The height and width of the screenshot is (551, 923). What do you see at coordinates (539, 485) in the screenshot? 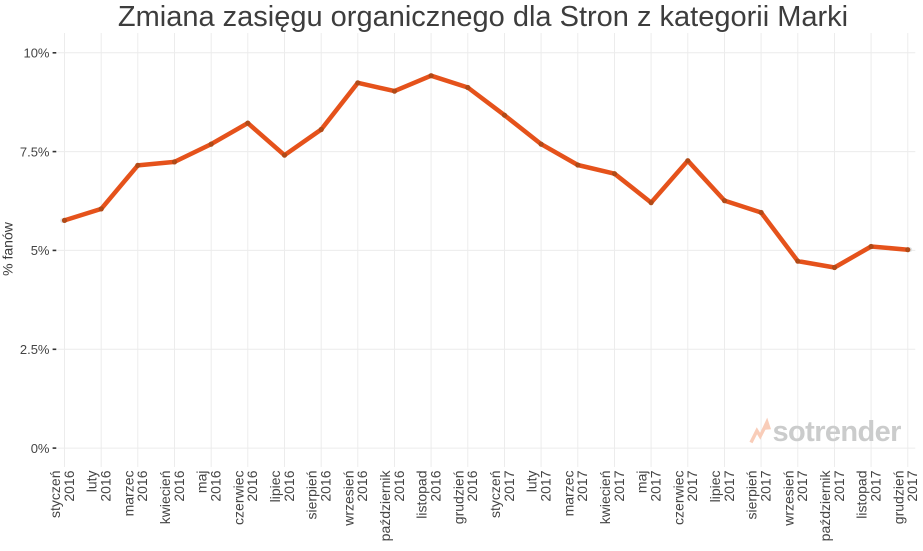
I see `svg-text: luty2017` at bounding box center [539, 485].